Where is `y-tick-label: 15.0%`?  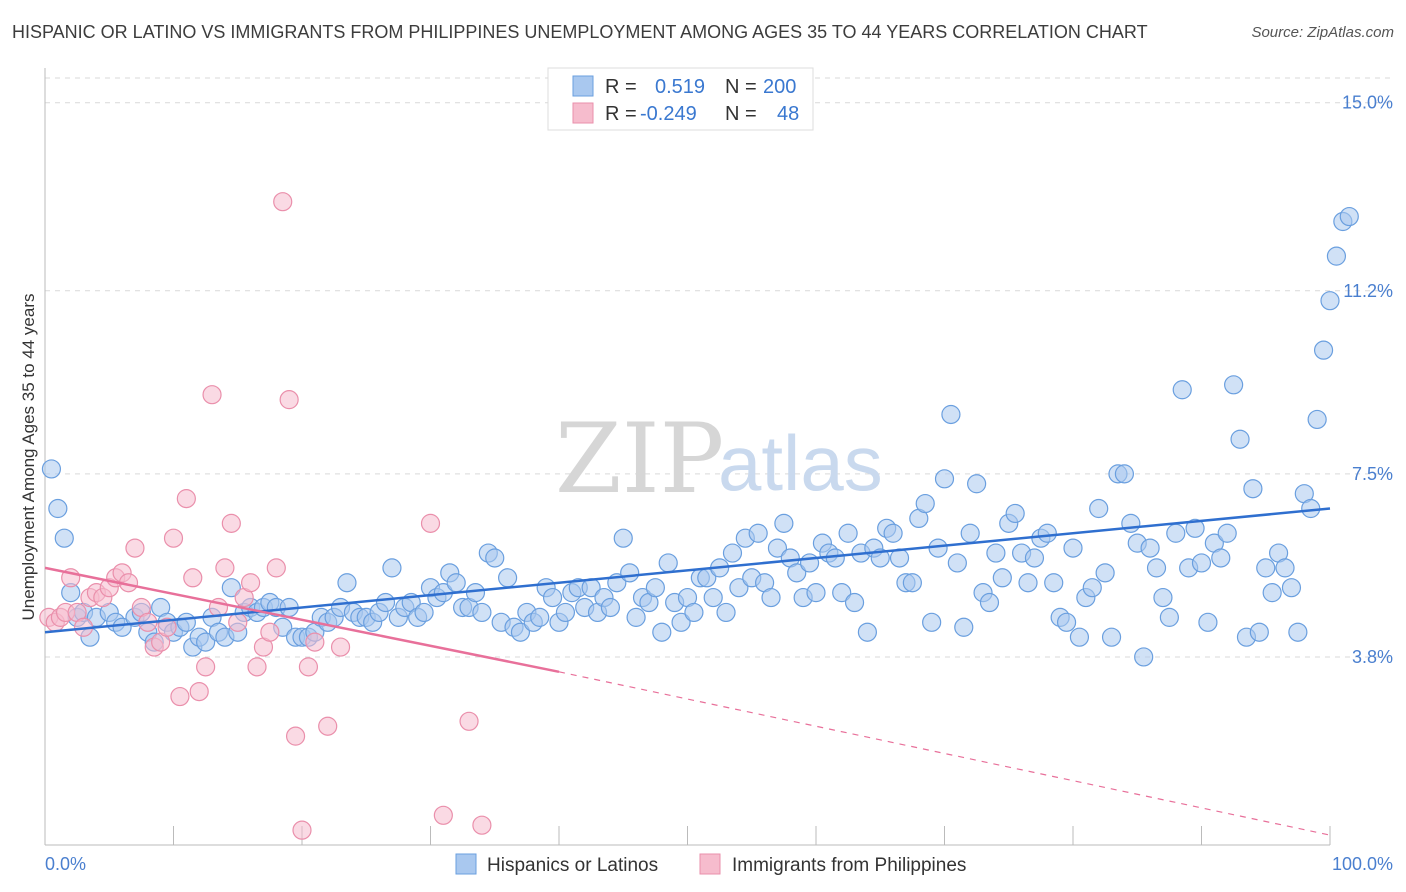
y-tick-label: 15.0% is located at coordinates (1367, 103).